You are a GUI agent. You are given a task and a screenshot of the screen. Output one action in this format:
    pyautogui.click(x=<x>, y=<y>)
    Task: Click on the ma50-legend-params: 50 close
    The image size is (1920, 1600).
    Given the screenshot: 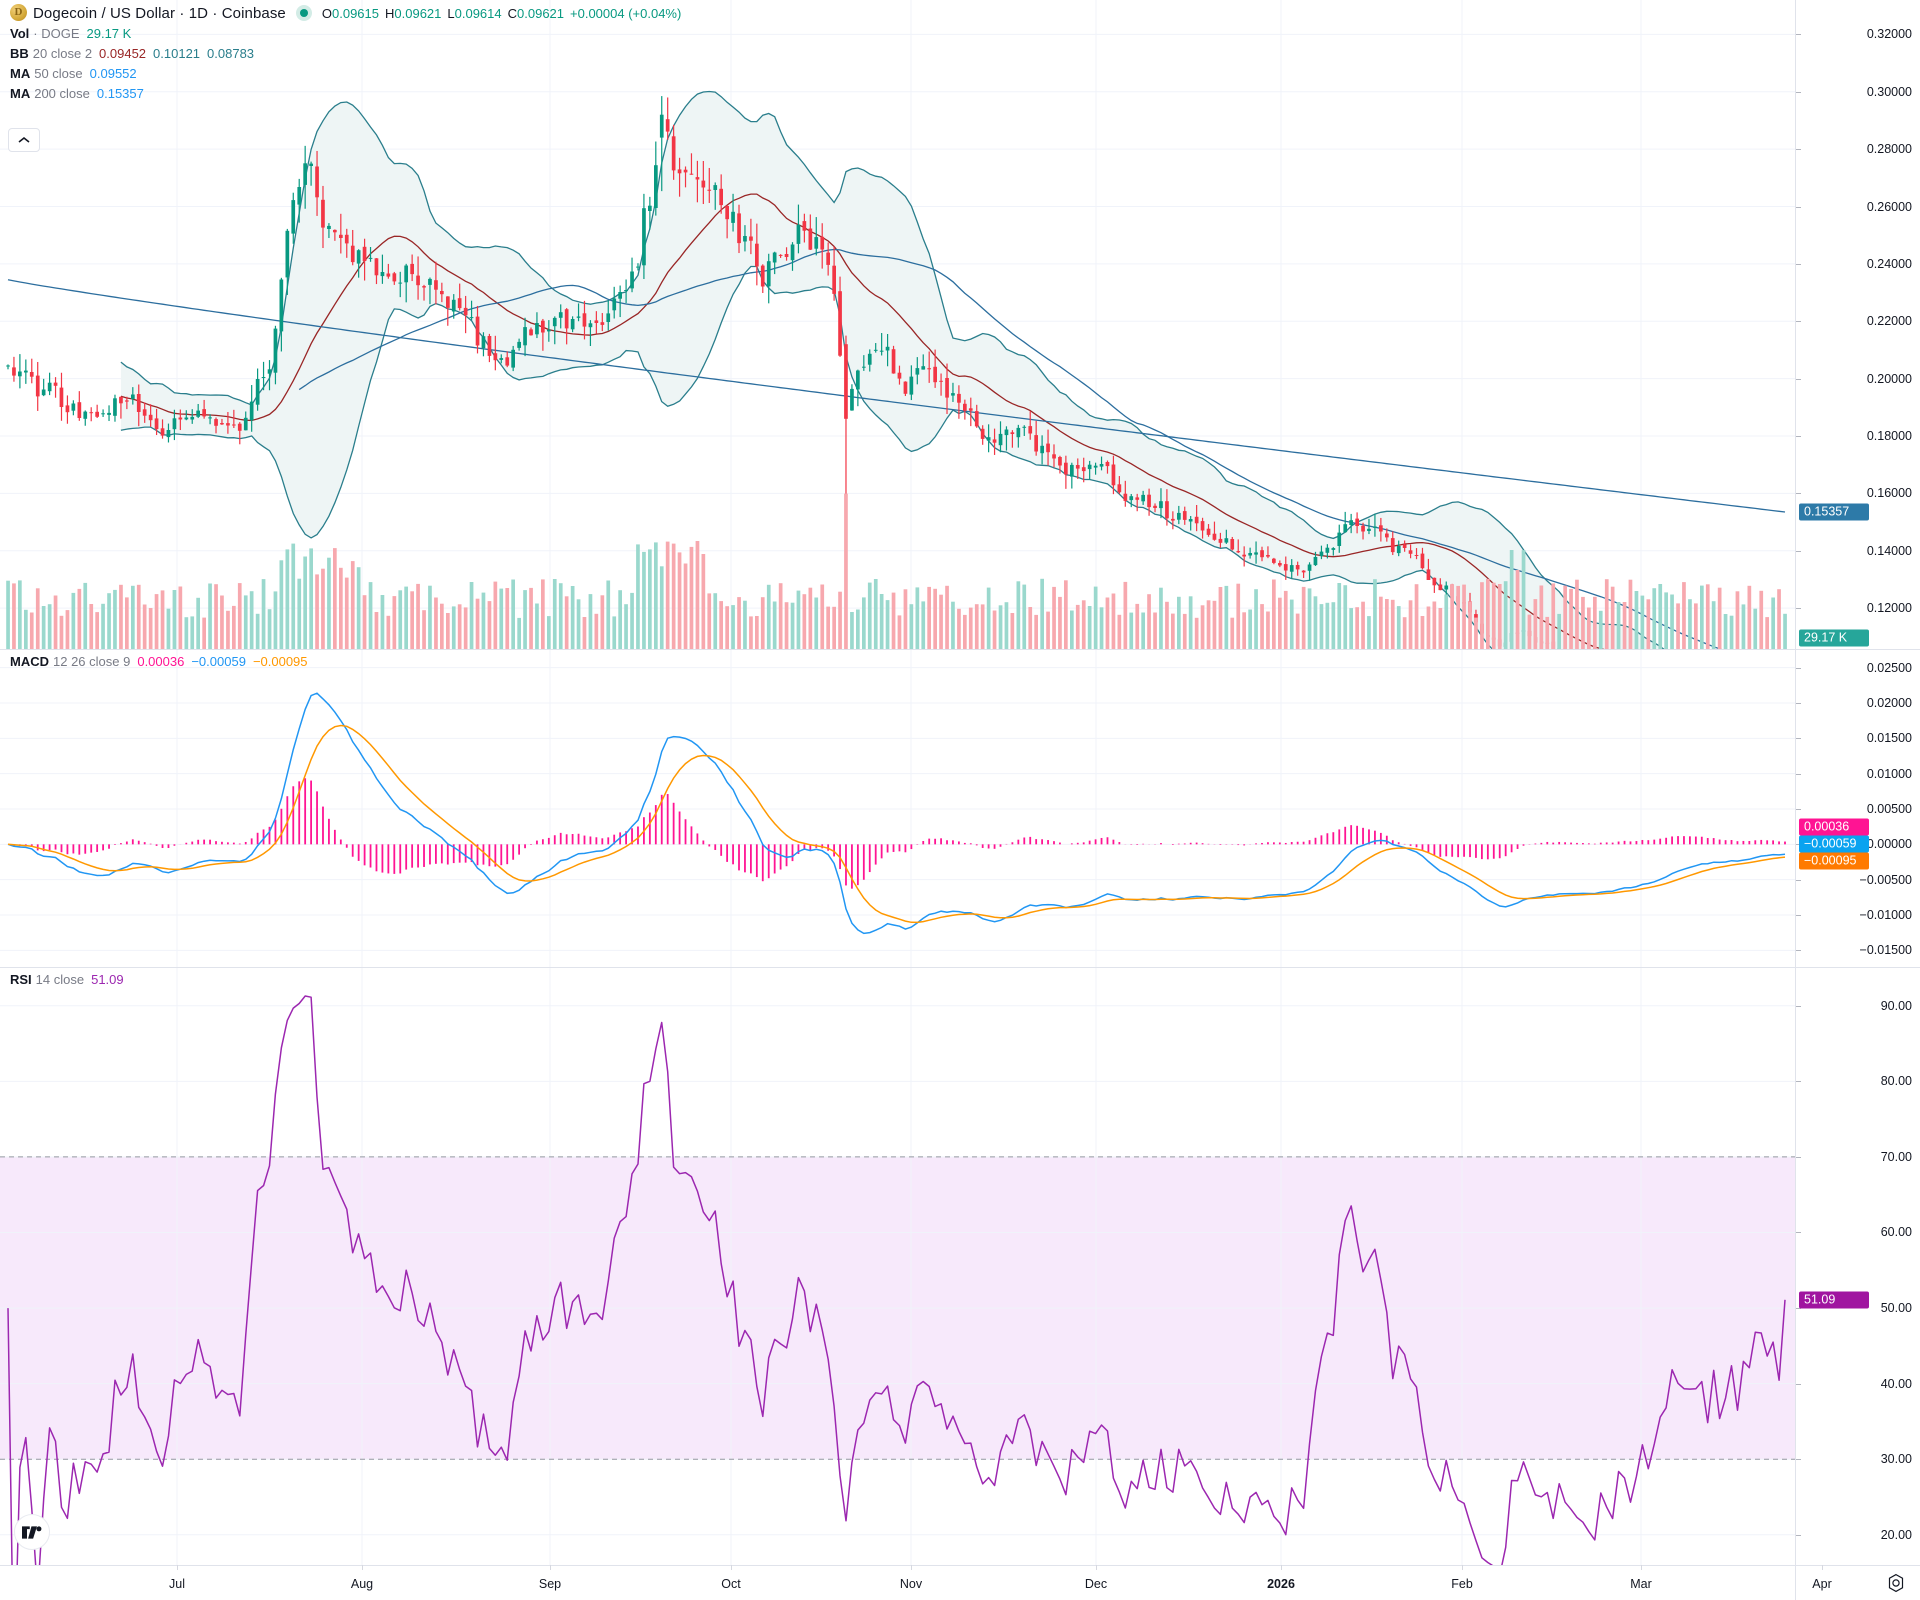 What is the action you would take?
    pyautogui.click(x=58, y=73)
    